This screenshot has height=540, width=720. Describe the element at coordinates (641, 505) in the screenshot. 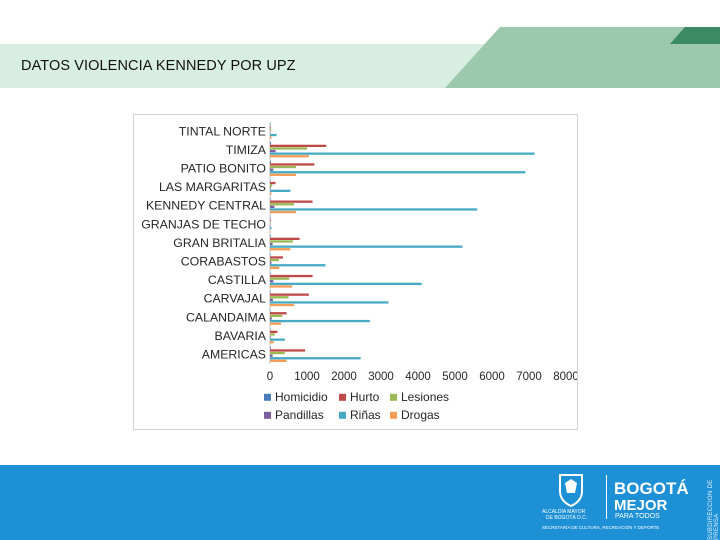

I see `mejor-wordmark: MEJOR` at that location.